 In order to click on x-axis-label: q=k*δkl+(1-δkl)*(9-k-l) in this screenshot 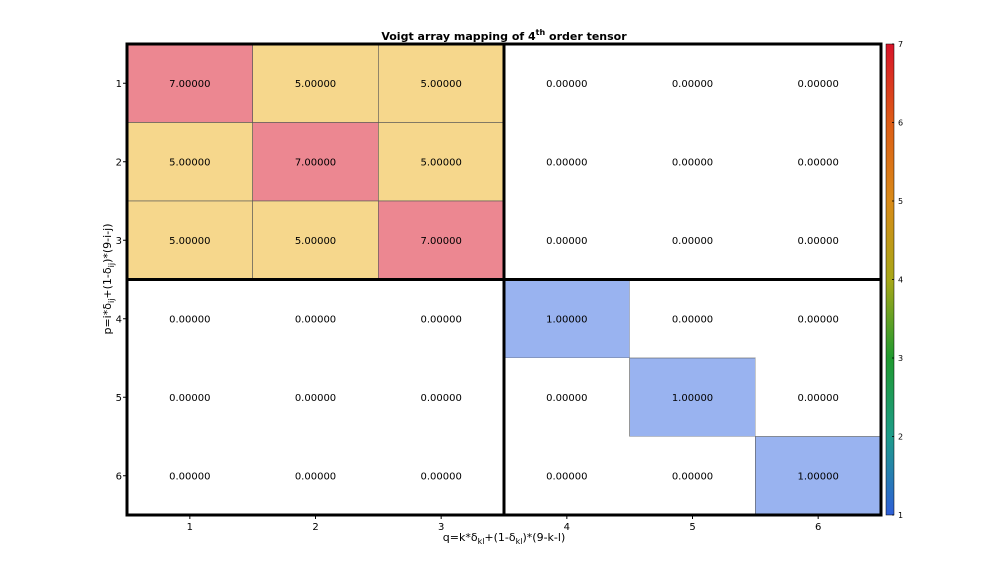, I will do `click(504, 538)`.